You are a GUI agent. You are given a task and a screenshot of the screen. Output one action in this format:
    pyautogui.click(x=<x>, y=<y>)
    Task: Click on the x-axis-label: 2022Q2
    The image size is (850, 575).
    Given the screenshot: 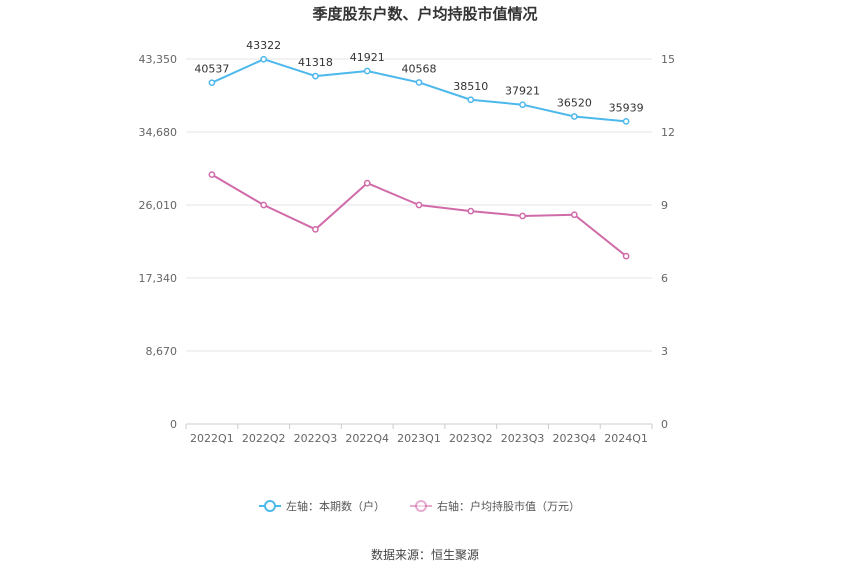 What is the action you would take?
    pyautogui.click(x=264, y=438)
    